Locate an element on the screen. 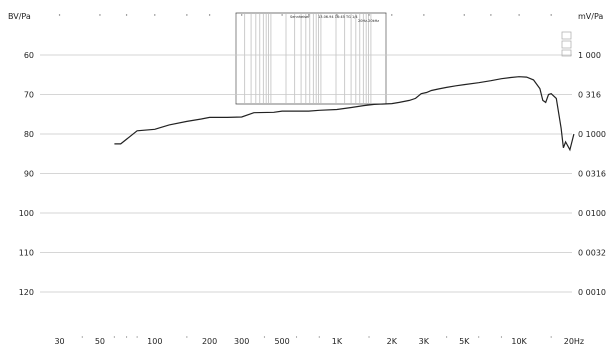 This screenshot has height=347, width=609. y-right-tick-90: 0 0316 is located at coordinates (592, 174).